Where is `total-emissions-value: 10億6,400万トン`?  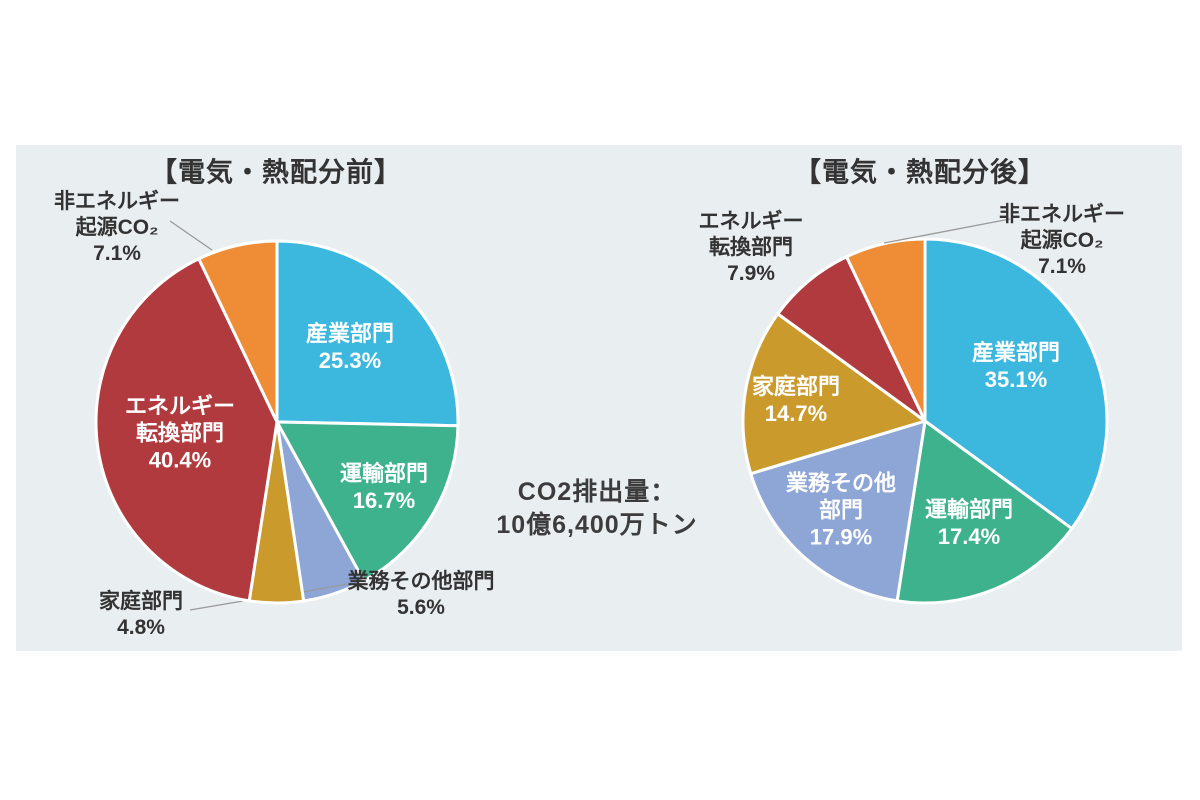 total-emissions-value: 10億6,400万トン is located at coordinates (597, 525).